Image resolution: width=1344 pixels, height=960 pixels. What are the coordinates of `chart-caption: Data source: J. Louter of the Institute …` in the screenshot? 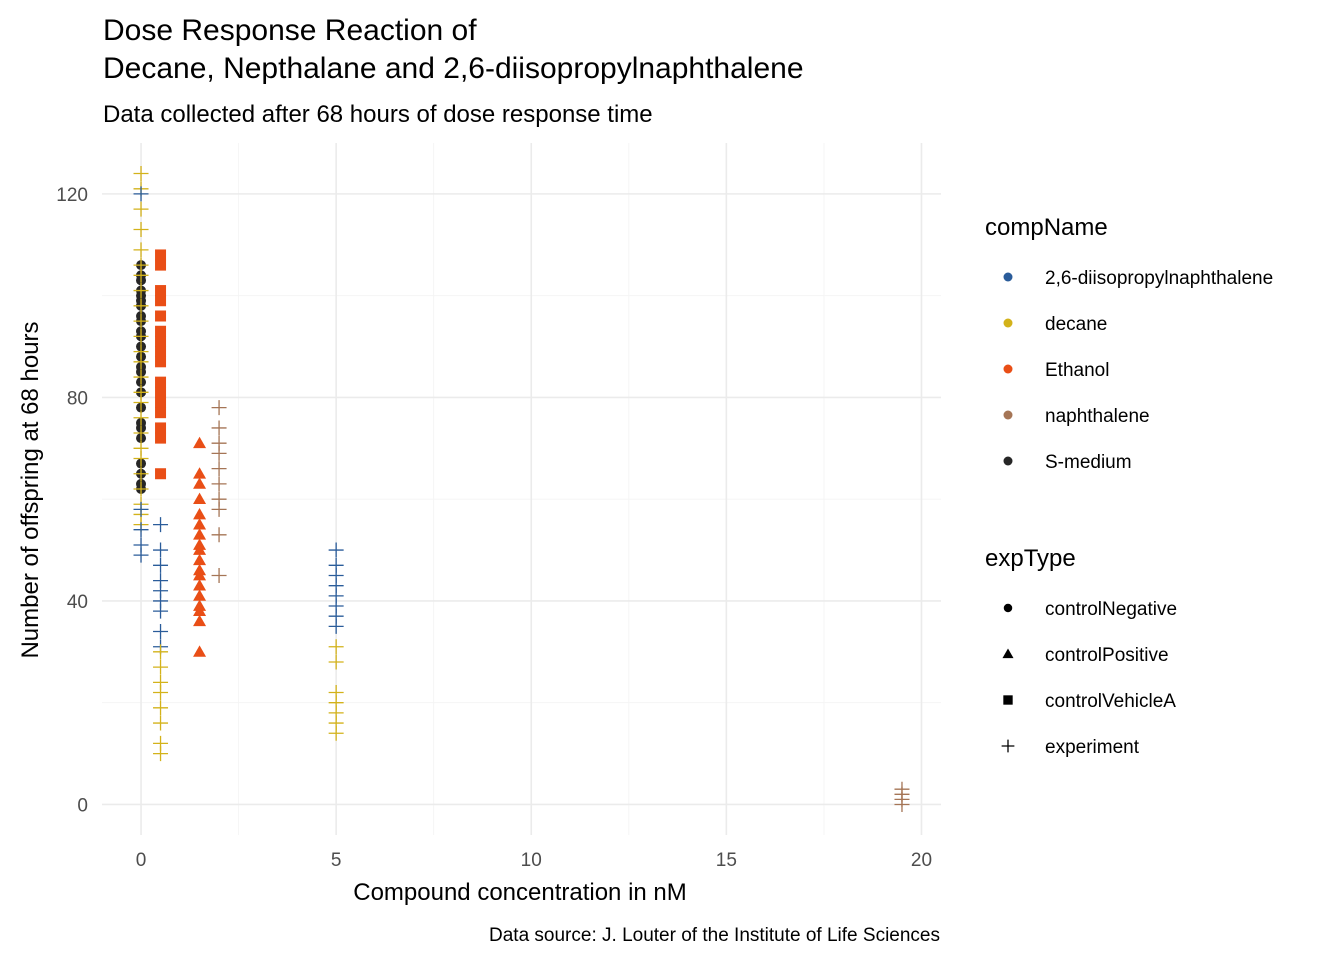 It's located at (714, 935).